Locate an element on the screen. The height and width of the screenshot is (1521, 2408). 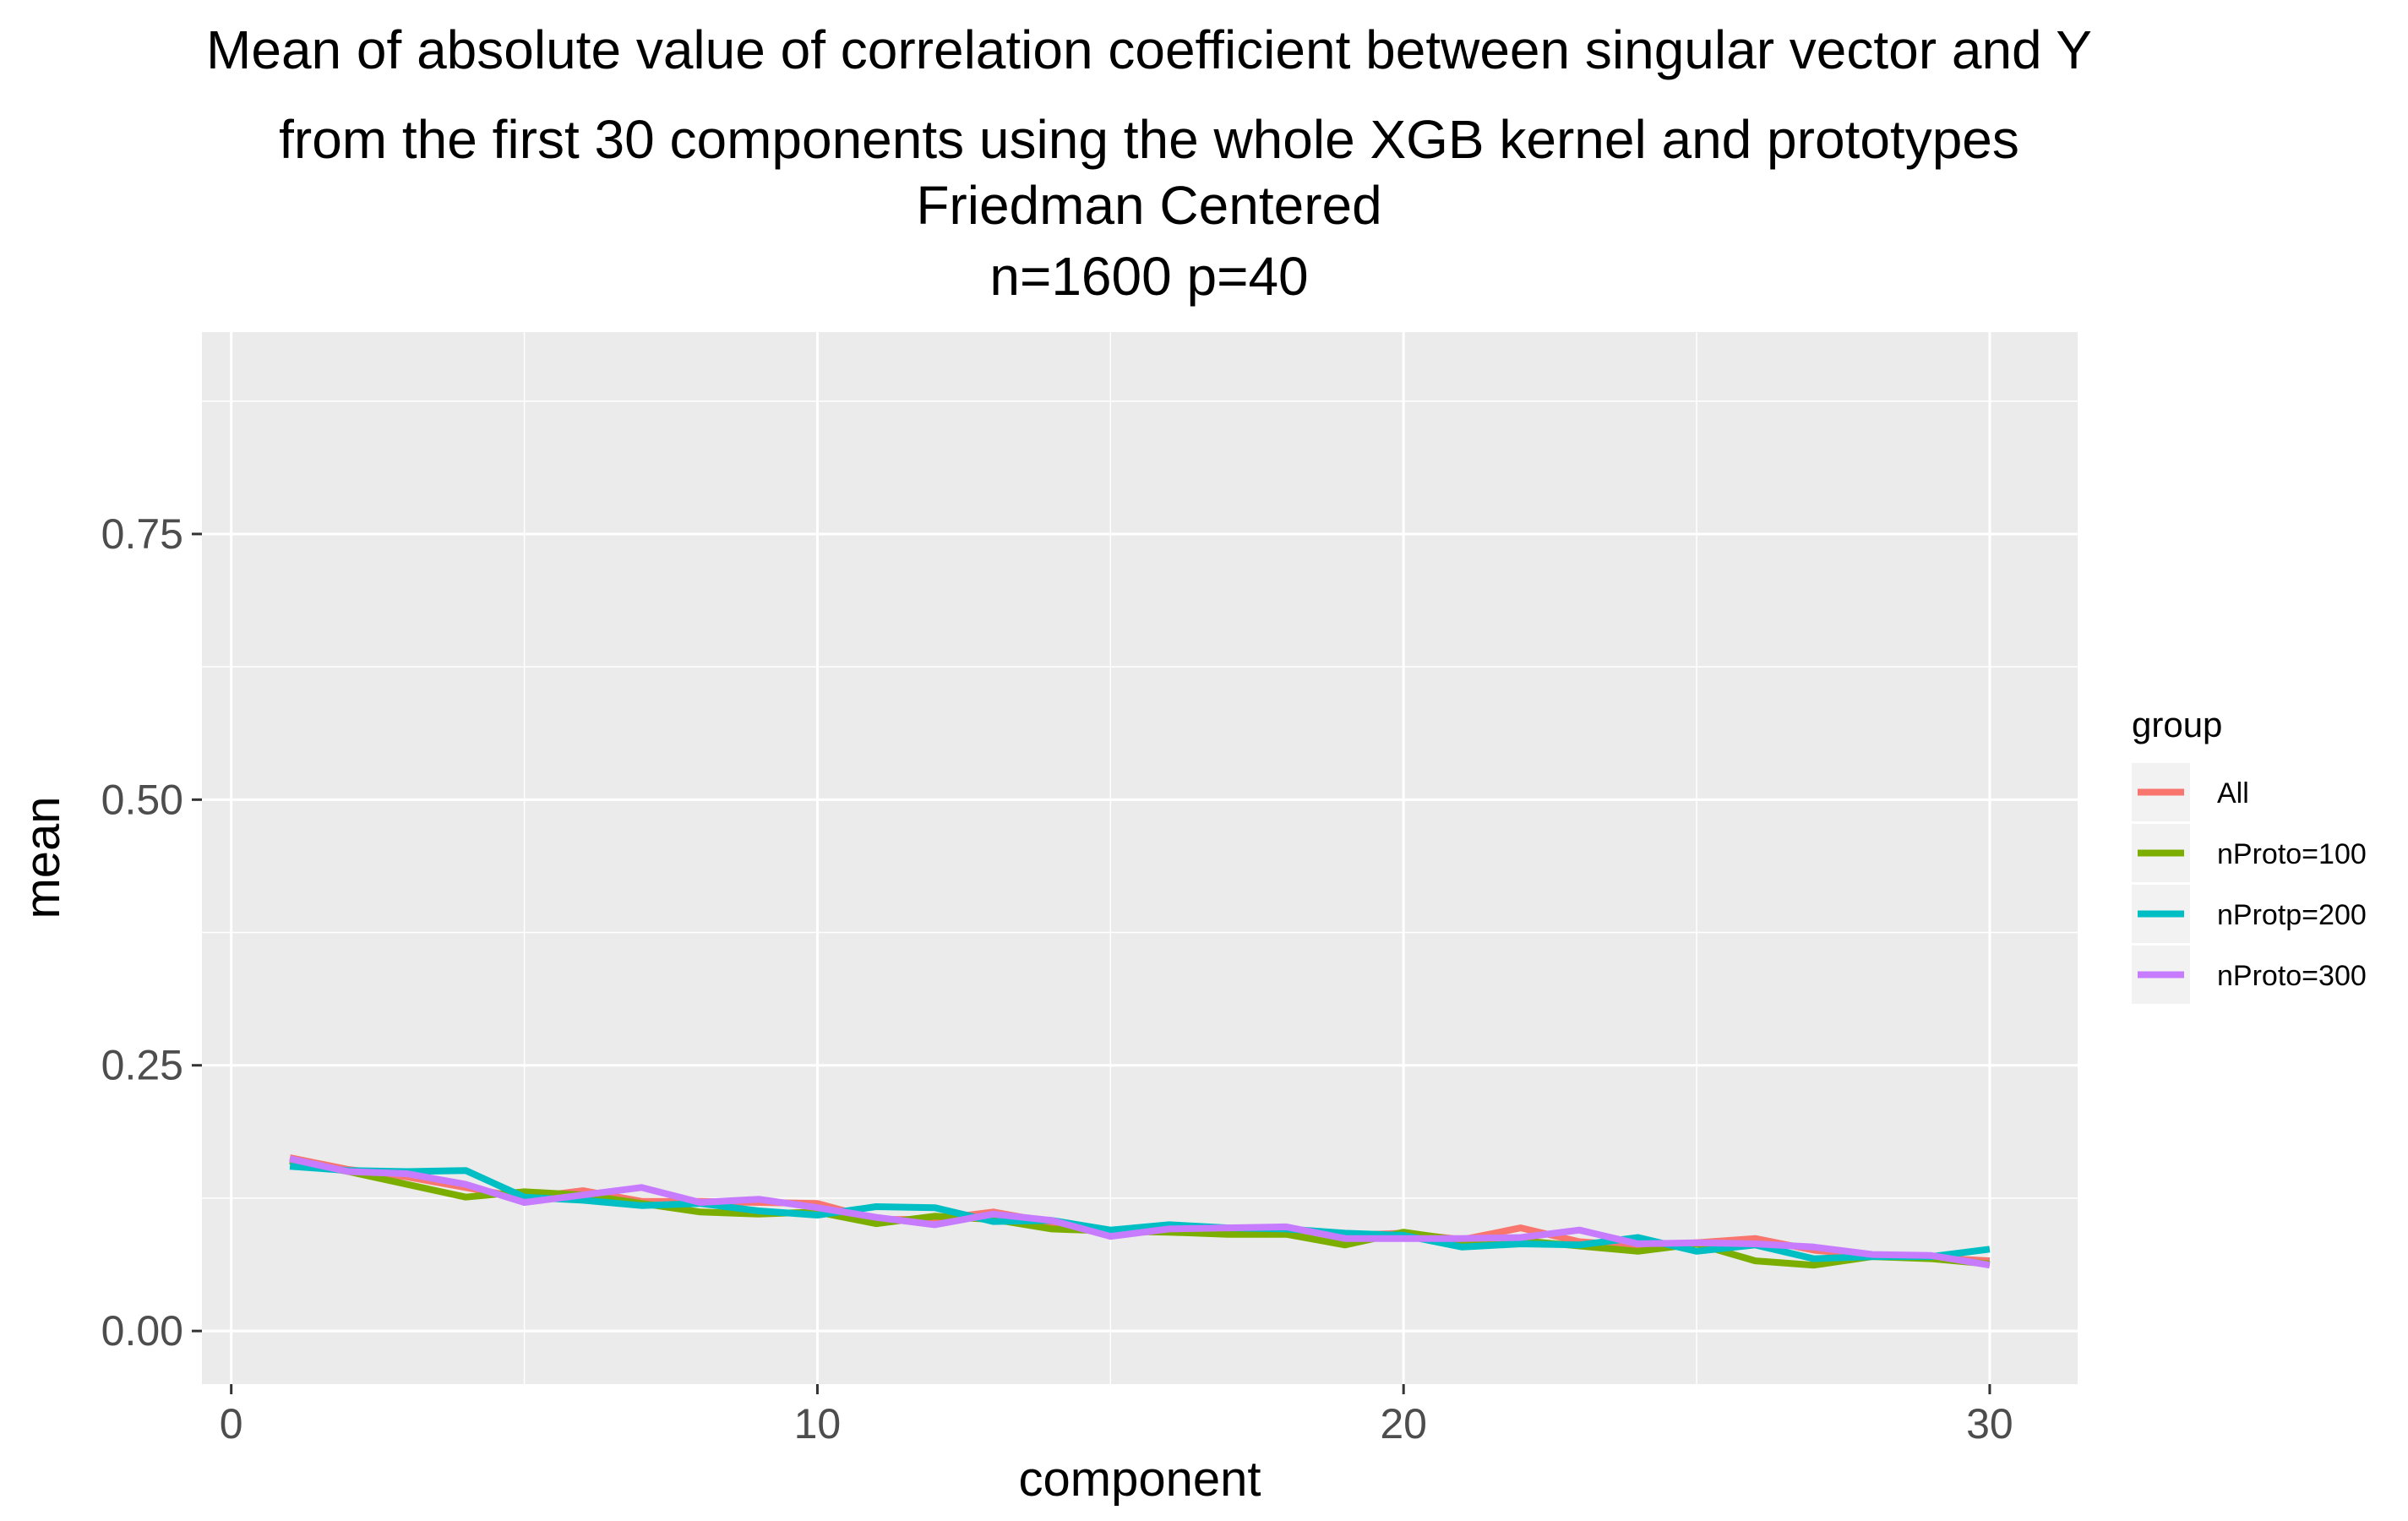
y-tick-label: 0.25 is located at coordinates (142, 1065).